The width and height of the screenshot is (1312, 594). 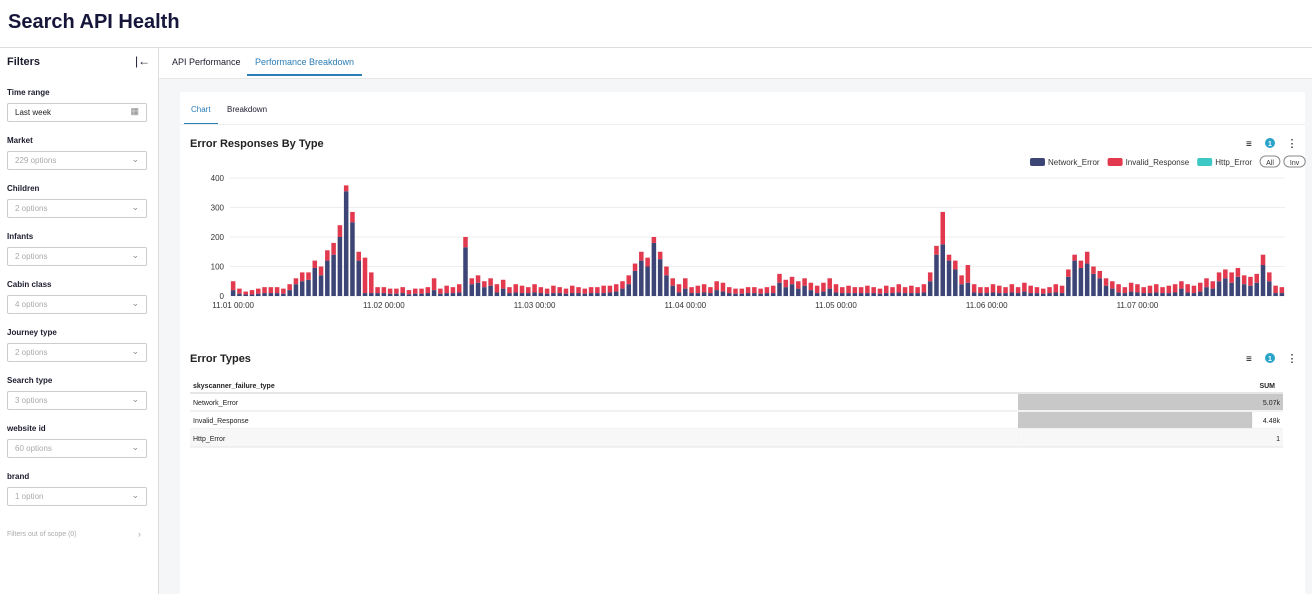 I want to click on x-tick-label: 11.04 00:00, so click(x=685, y=305).